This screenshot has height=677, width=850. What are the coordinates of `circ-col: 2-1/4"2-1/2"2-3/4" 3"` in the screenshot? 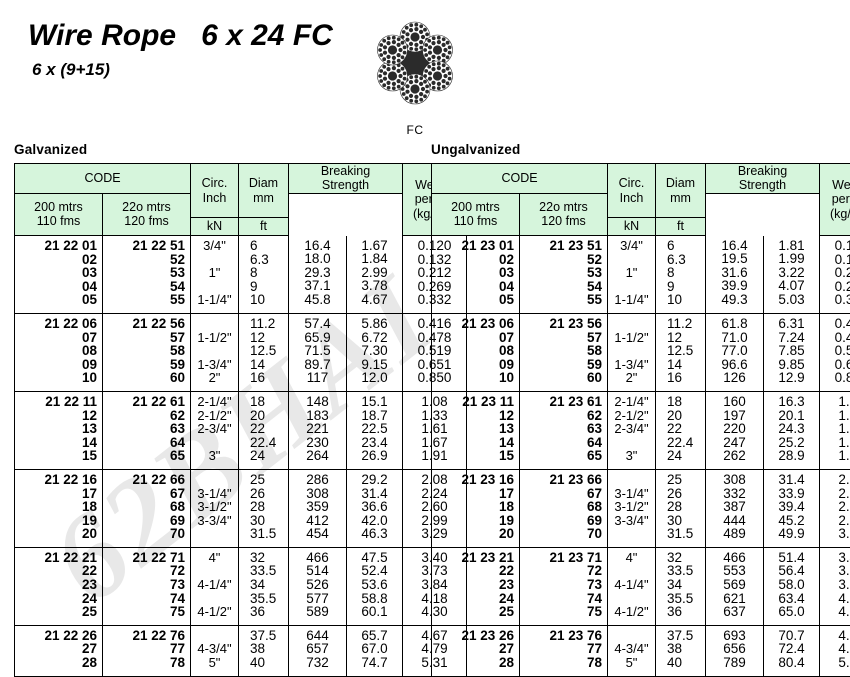 It's located at (632, 430).